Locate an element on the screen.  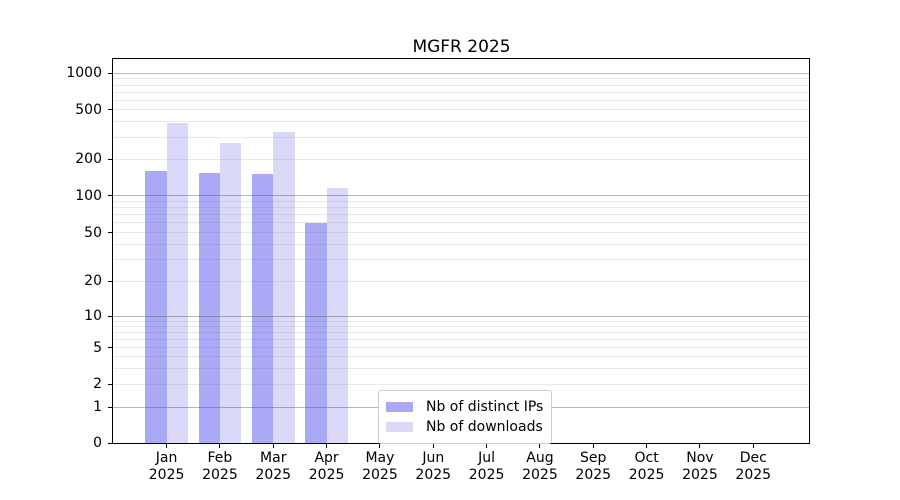
legend-label: Nb of downloads is located at coordinates (484, 427).